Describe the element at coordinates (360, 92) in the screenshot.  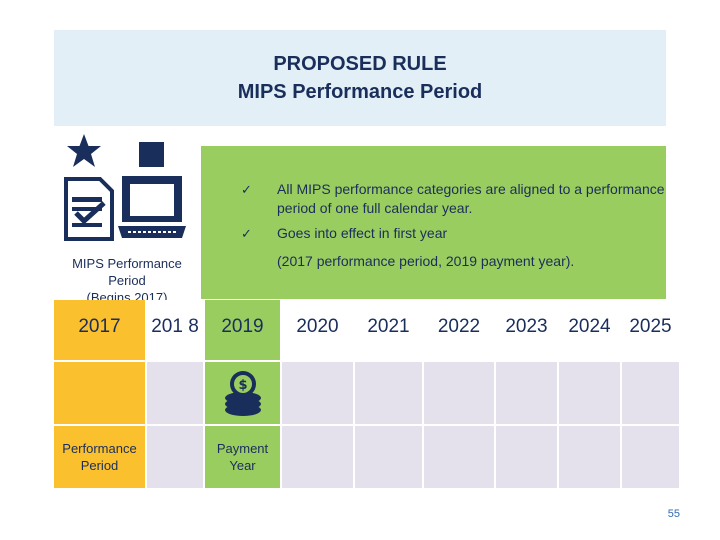
I see `title-line-2: MIPS Performance Period` at that location.